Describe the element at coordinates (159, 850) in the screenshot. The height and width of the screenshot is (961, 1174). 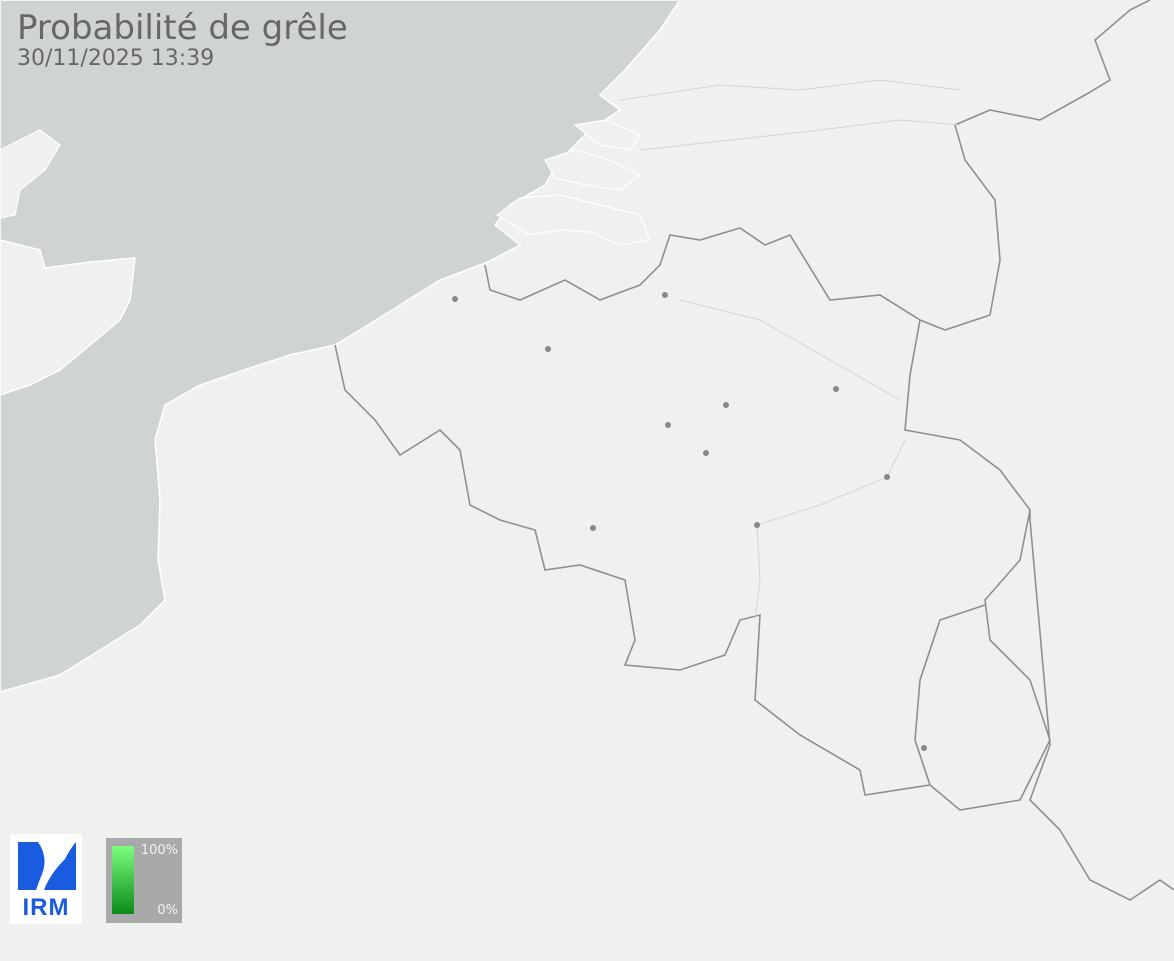
I see `legend-max-label: 100%` at that location.